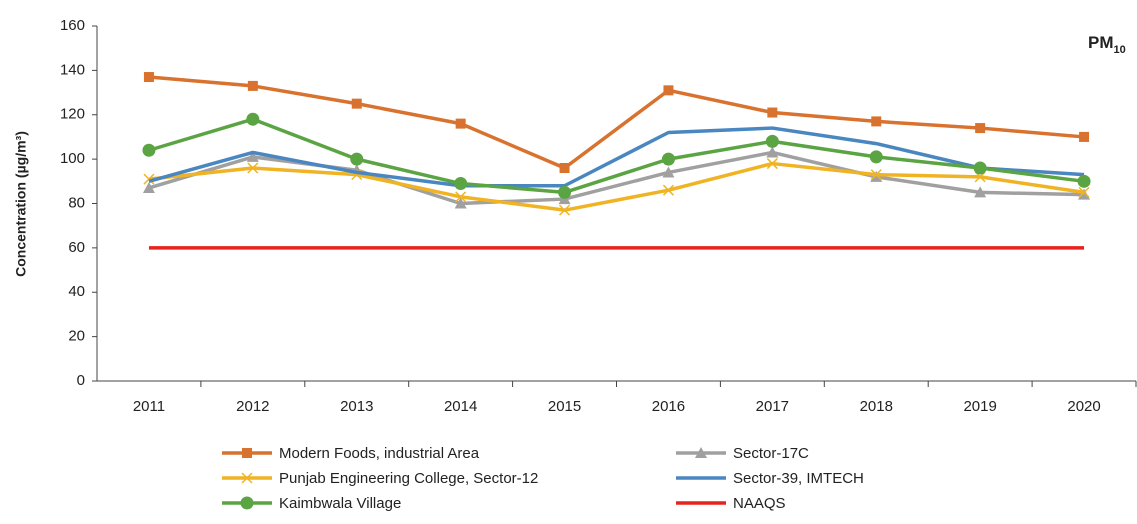  What do you see at coordinates (979, 406) in the screenshot?
I see `x-tick-label: 2019` at bounding box center [979, 406].